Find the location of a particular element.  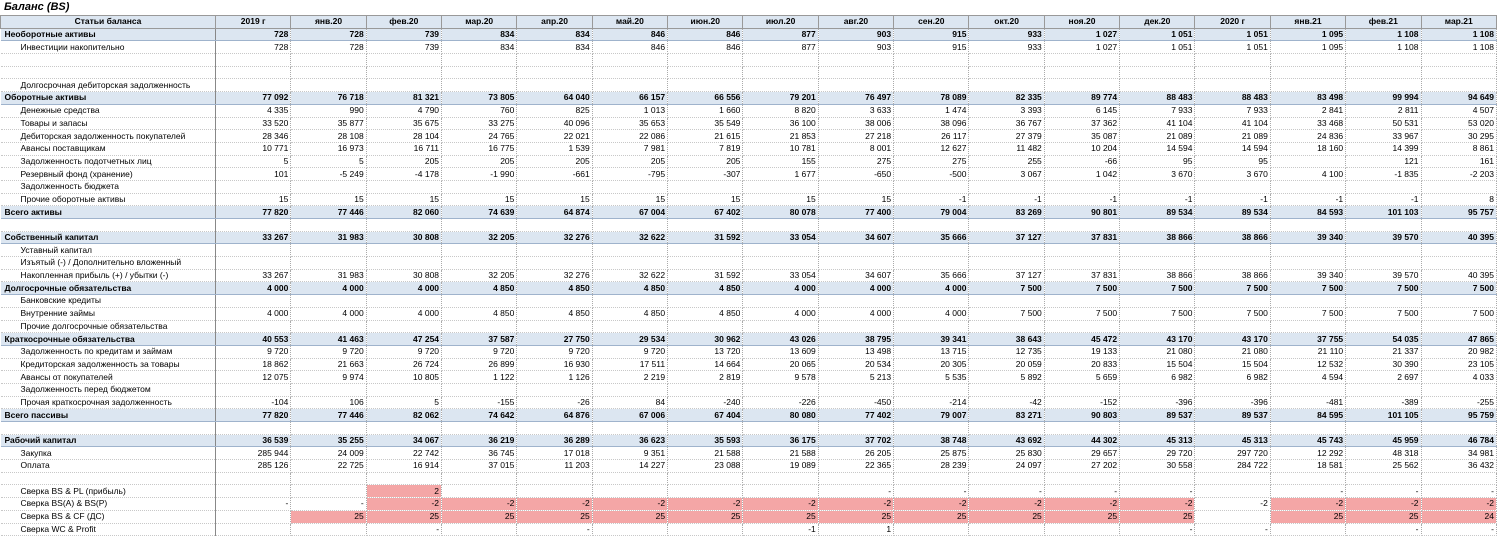

table-row: Уставный капитал is located at coordinates (748, 250).